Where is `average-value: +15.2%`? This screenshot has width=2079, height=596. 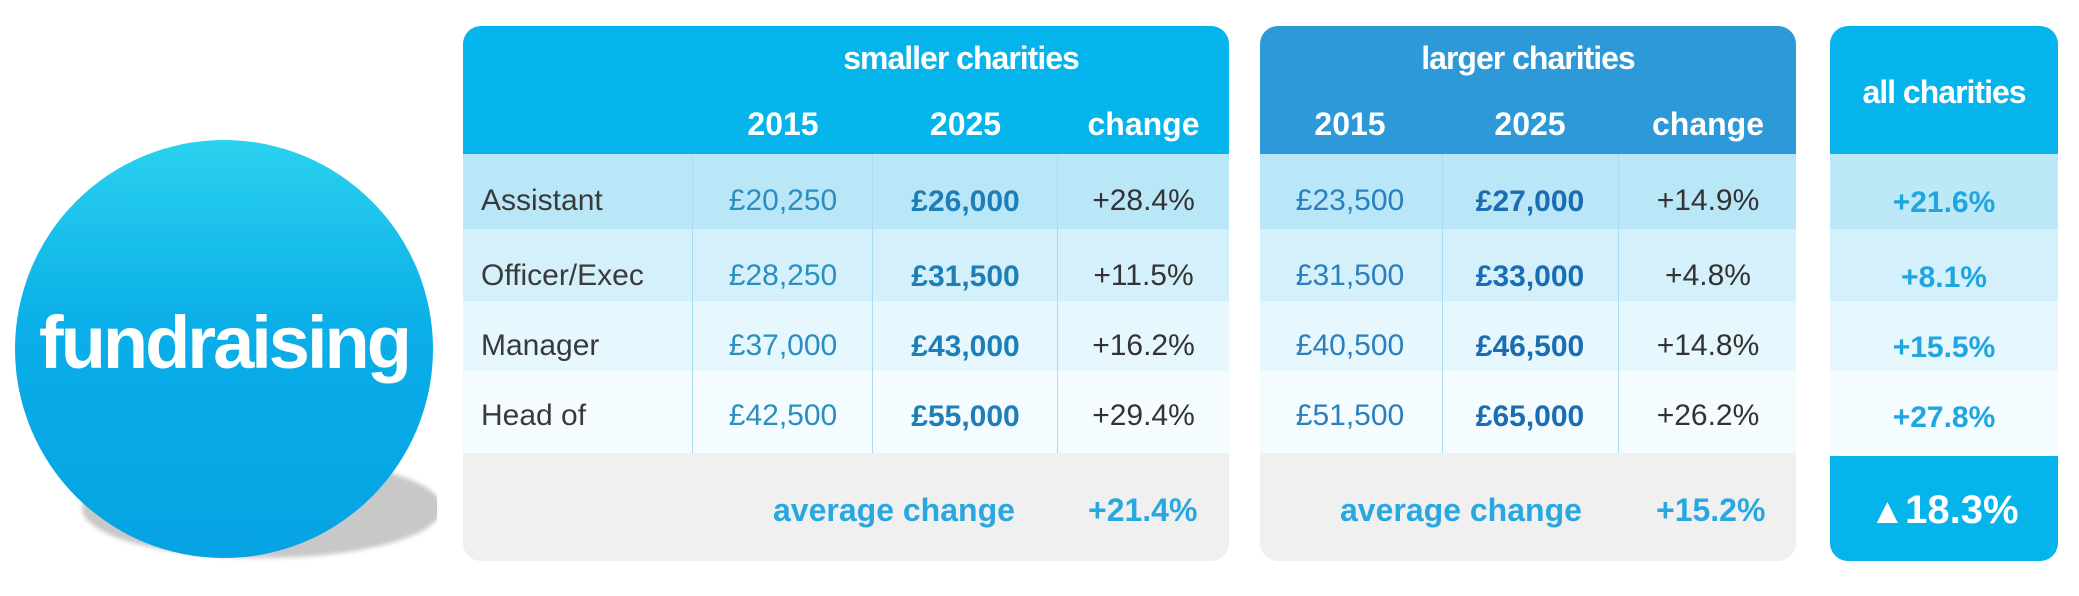 average-value: +15.2% is located at coordinates (1711, 510).